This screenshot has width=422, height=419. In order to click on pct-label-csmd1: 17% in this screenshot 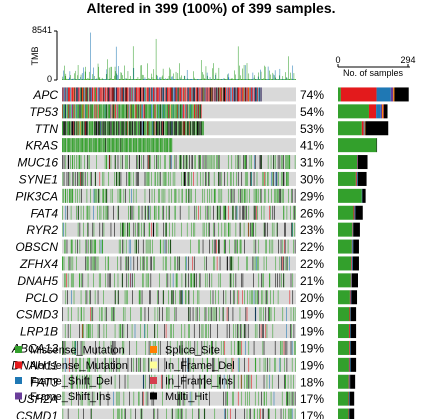, I will do `click(312, 414)`.